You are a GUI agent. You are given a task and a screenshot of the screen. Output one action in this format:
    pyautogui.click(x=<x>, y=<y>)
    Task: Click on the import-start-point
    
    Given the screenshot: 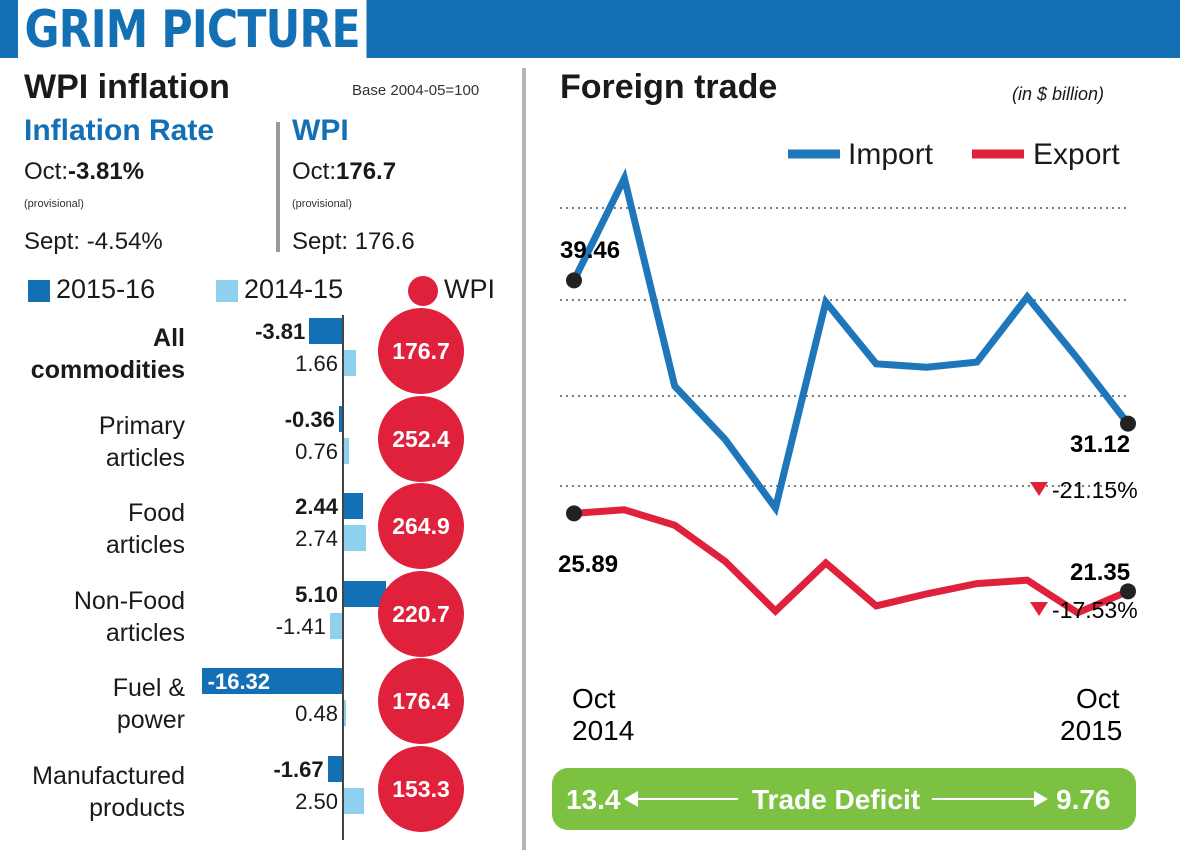 What is the action you would take?
    pyautogui.click(x=574, y=280)
    